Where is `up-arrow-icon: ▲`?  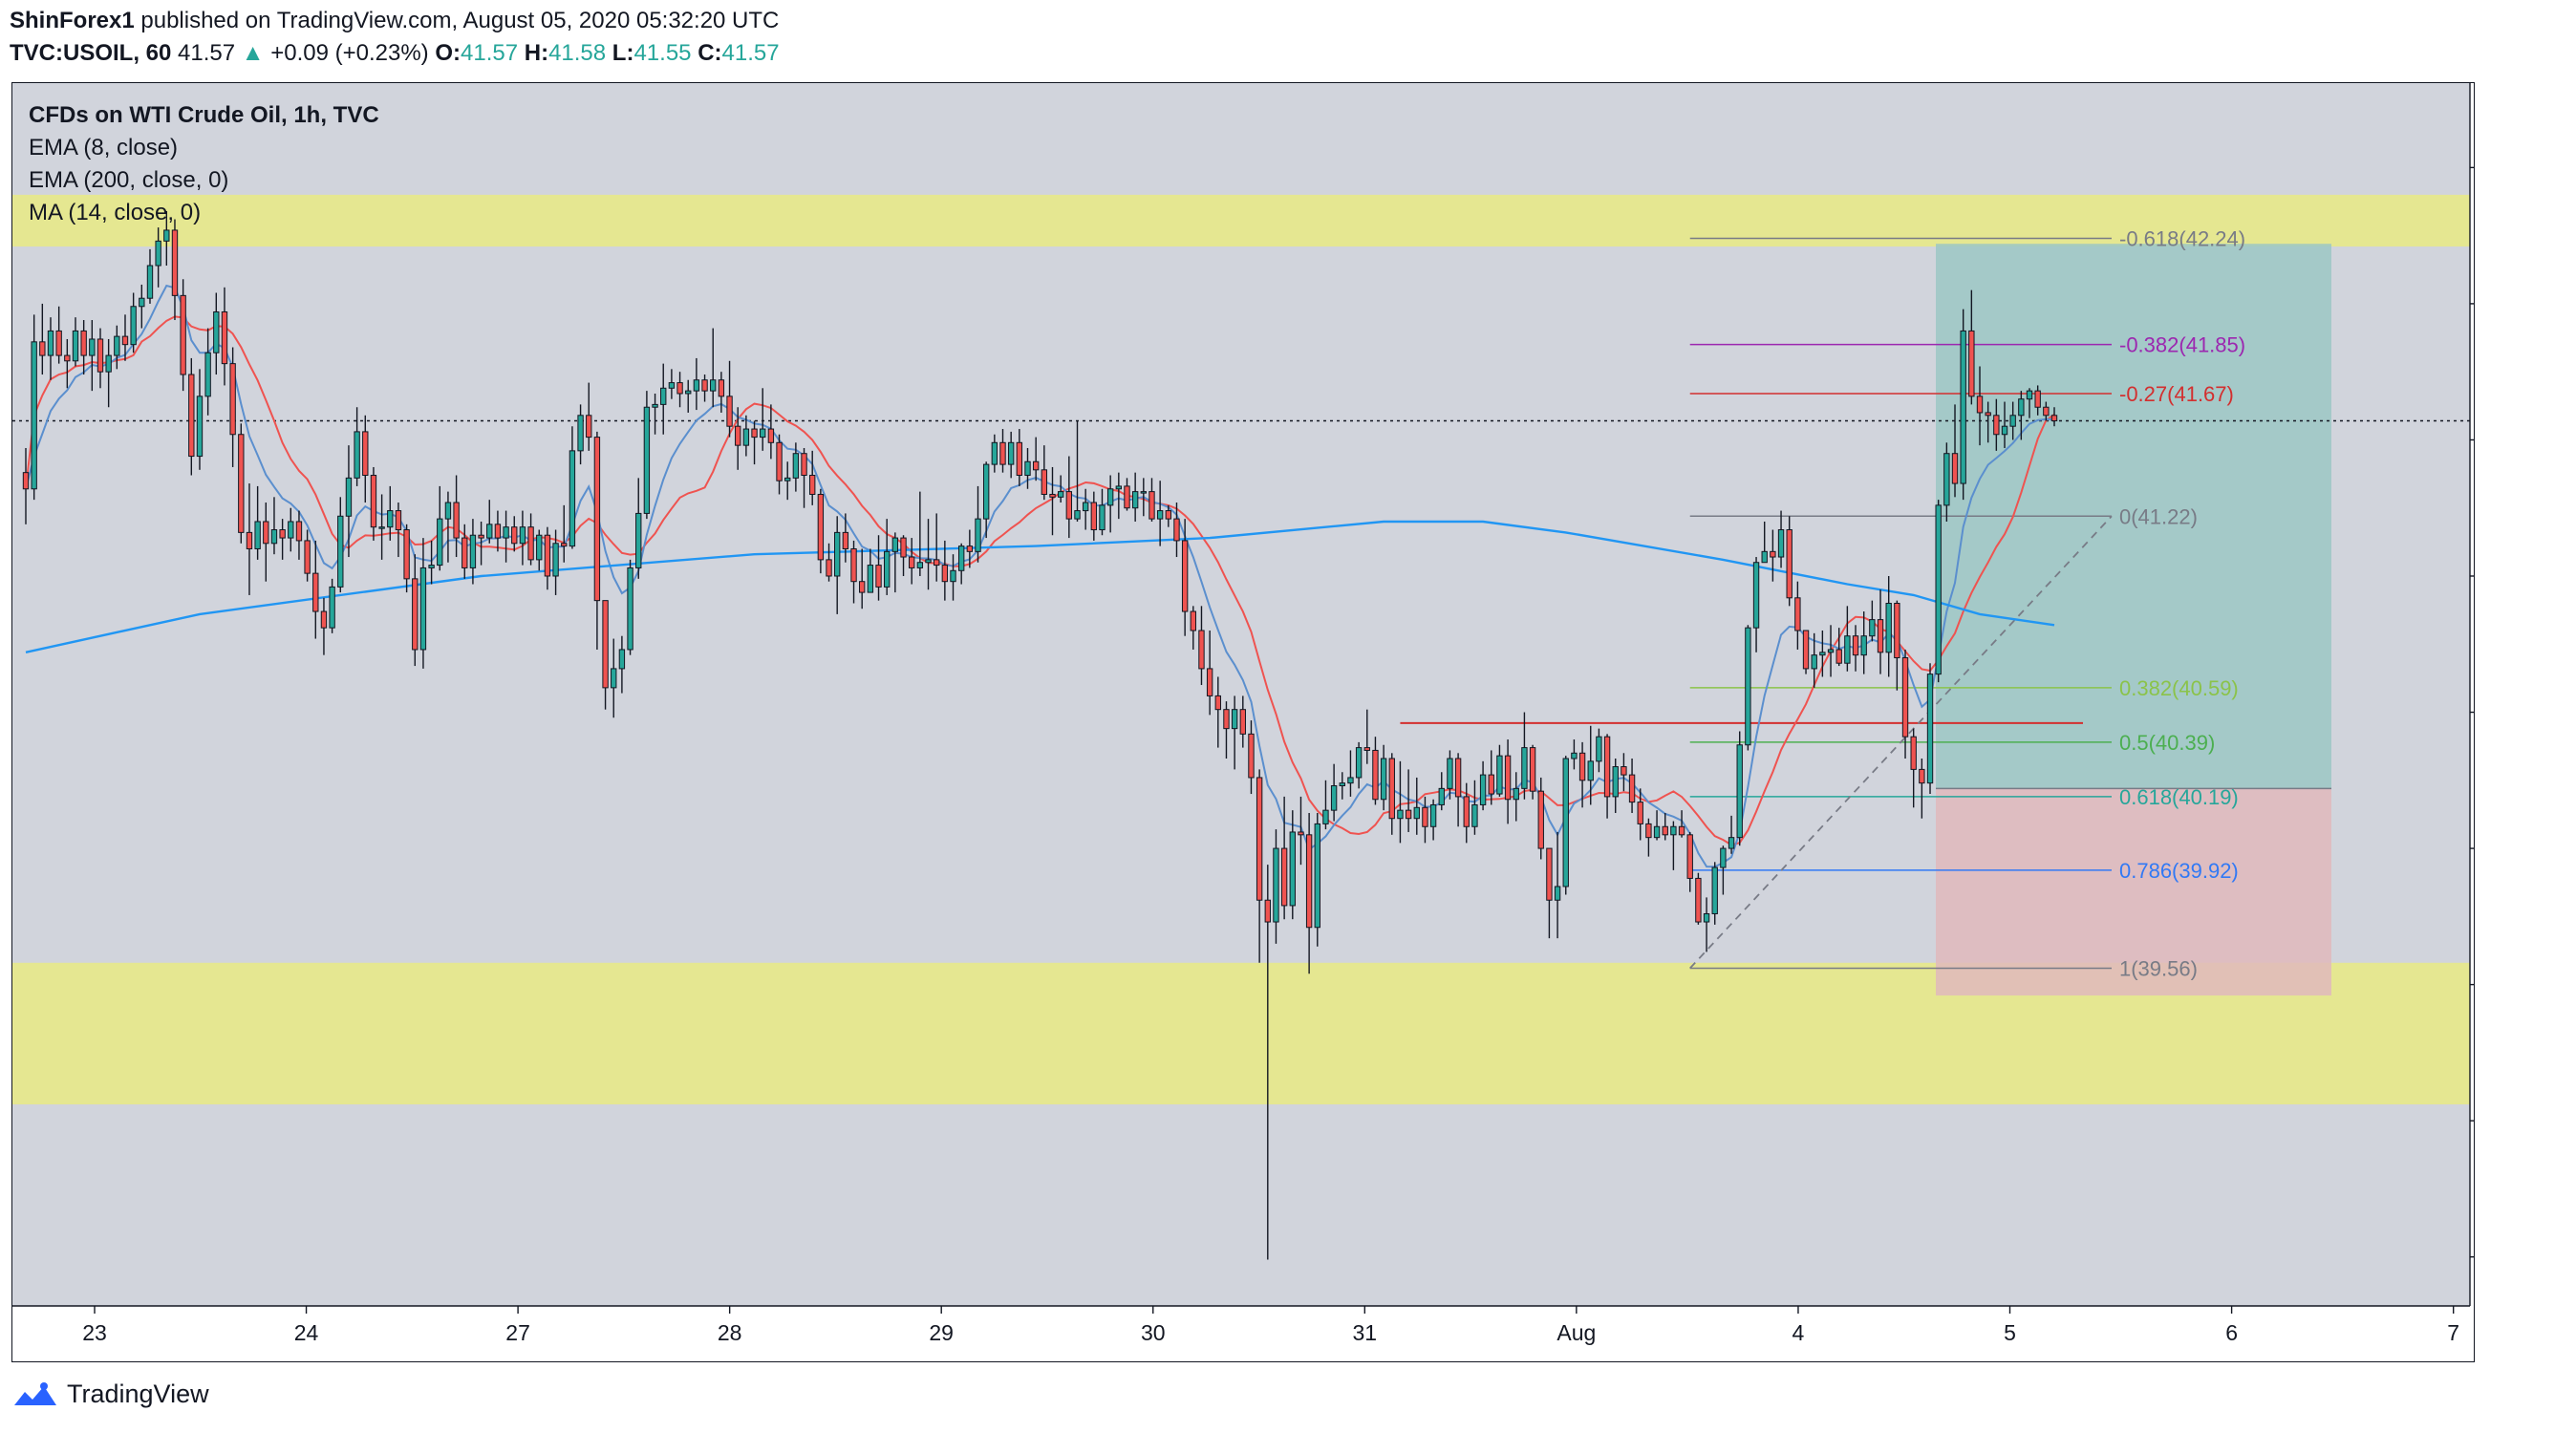
up-arrow-icon: ▲ is located at coordinates (253, 53).